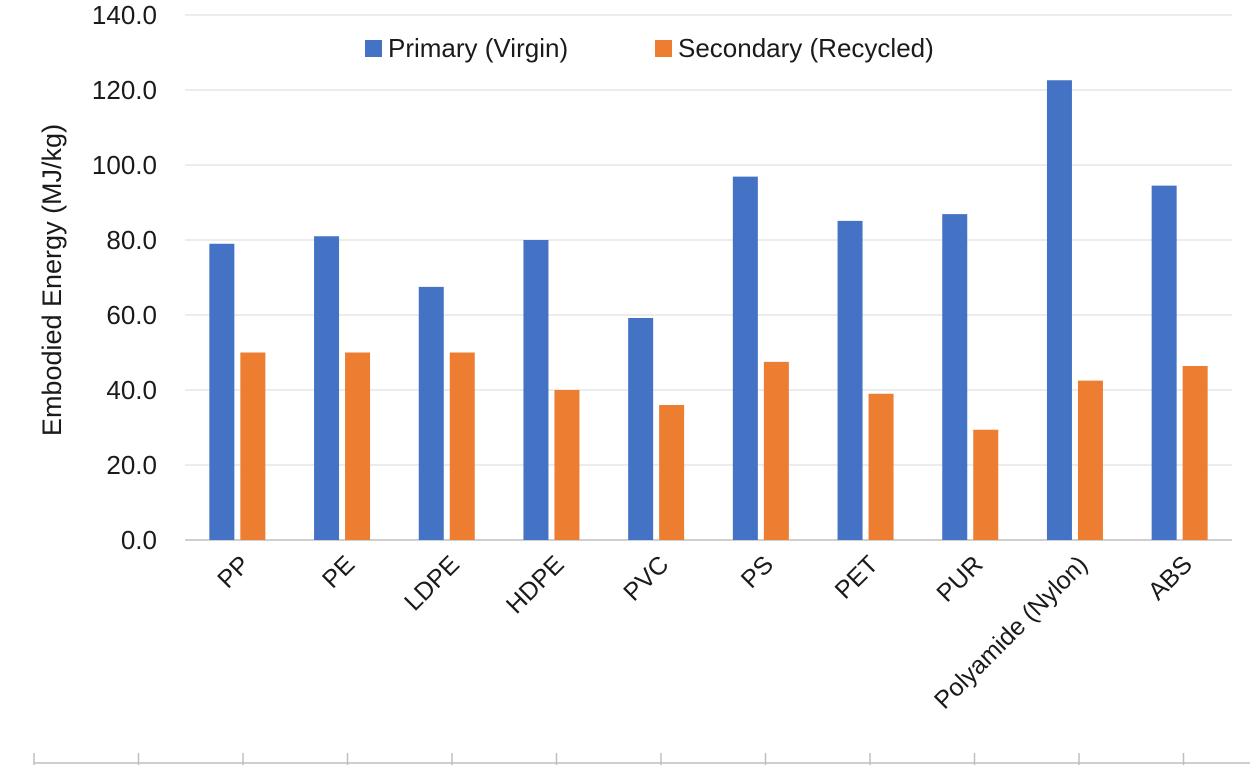 The width and height of the screenshot is (1250, 765). What do you see at coordinates (757, 571) in the screenshot?
I see `x-category-label: PS` at bounding box center [757, 571].